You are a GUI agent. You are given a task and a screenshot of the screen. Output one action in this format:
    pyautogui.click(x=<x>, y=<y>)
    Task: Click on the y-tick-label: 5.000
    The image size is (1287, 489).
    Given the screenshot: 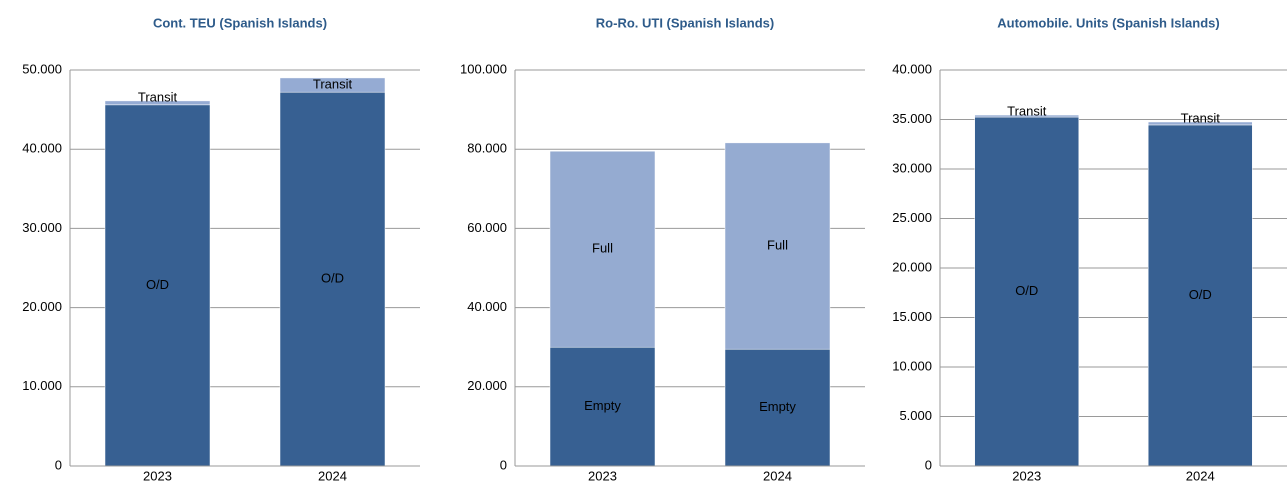 What is the action you would take?
    pyautogui.click(x=915, y=415)
    